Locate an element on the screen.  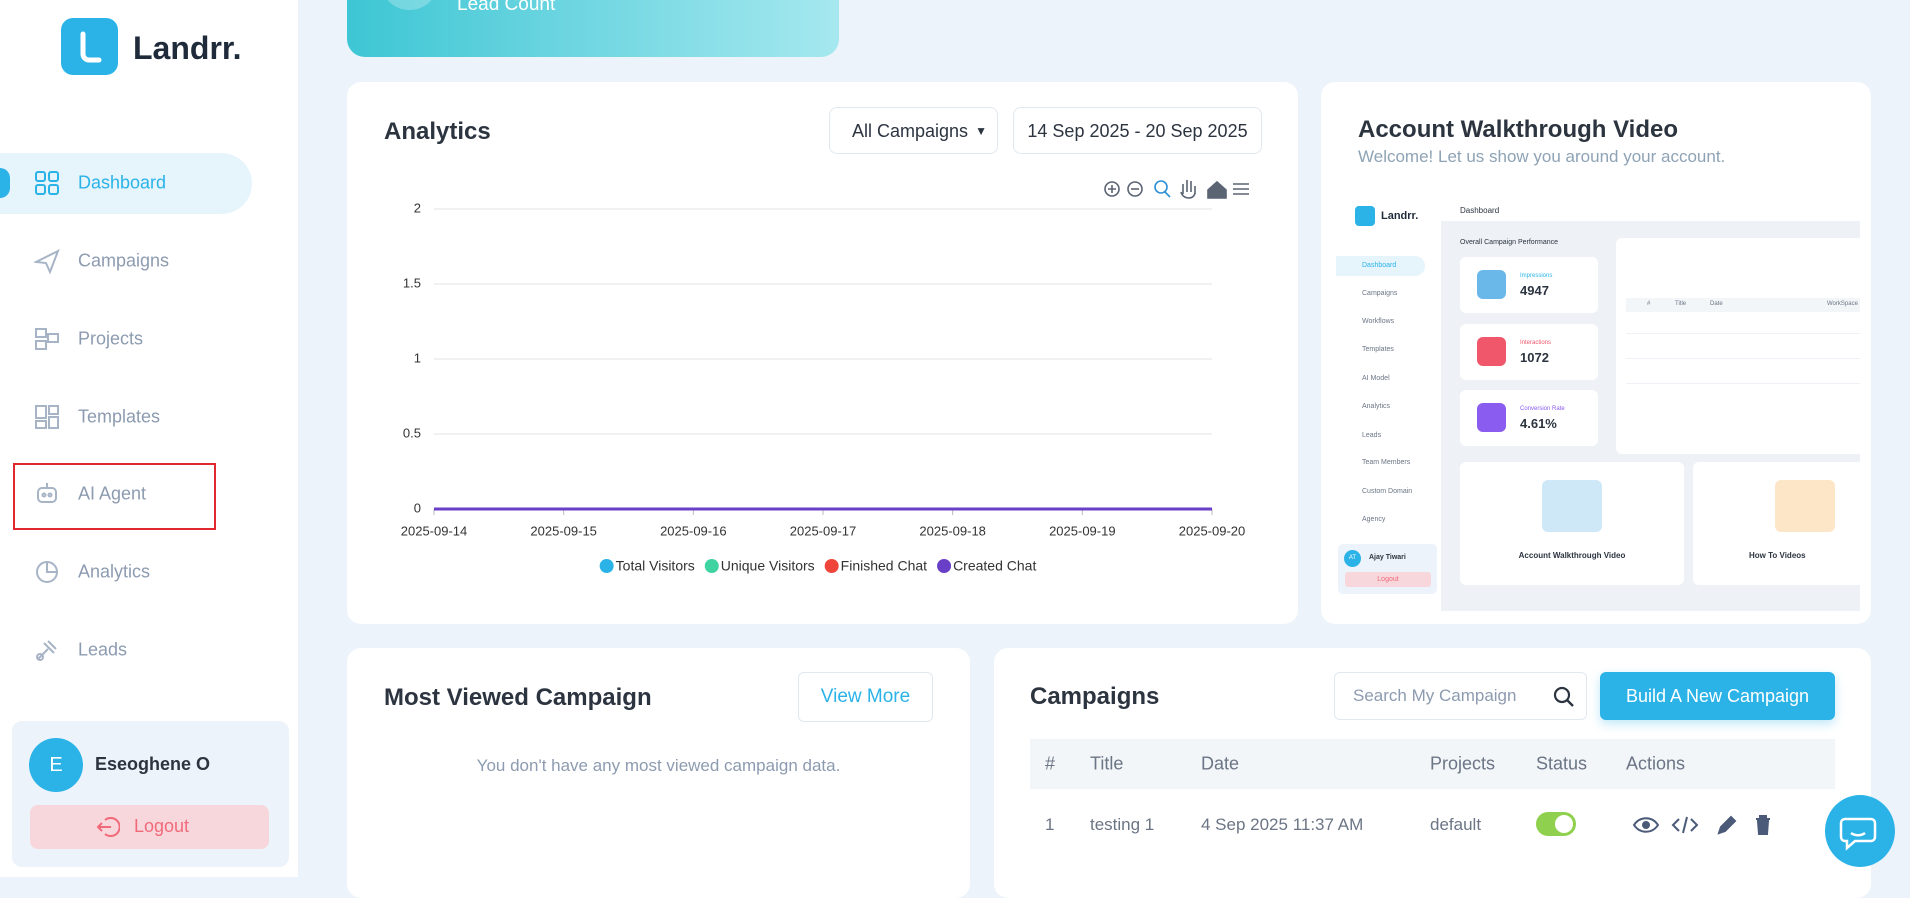
preview-video-card: How To Videos is located at coordinates (1776, 523).